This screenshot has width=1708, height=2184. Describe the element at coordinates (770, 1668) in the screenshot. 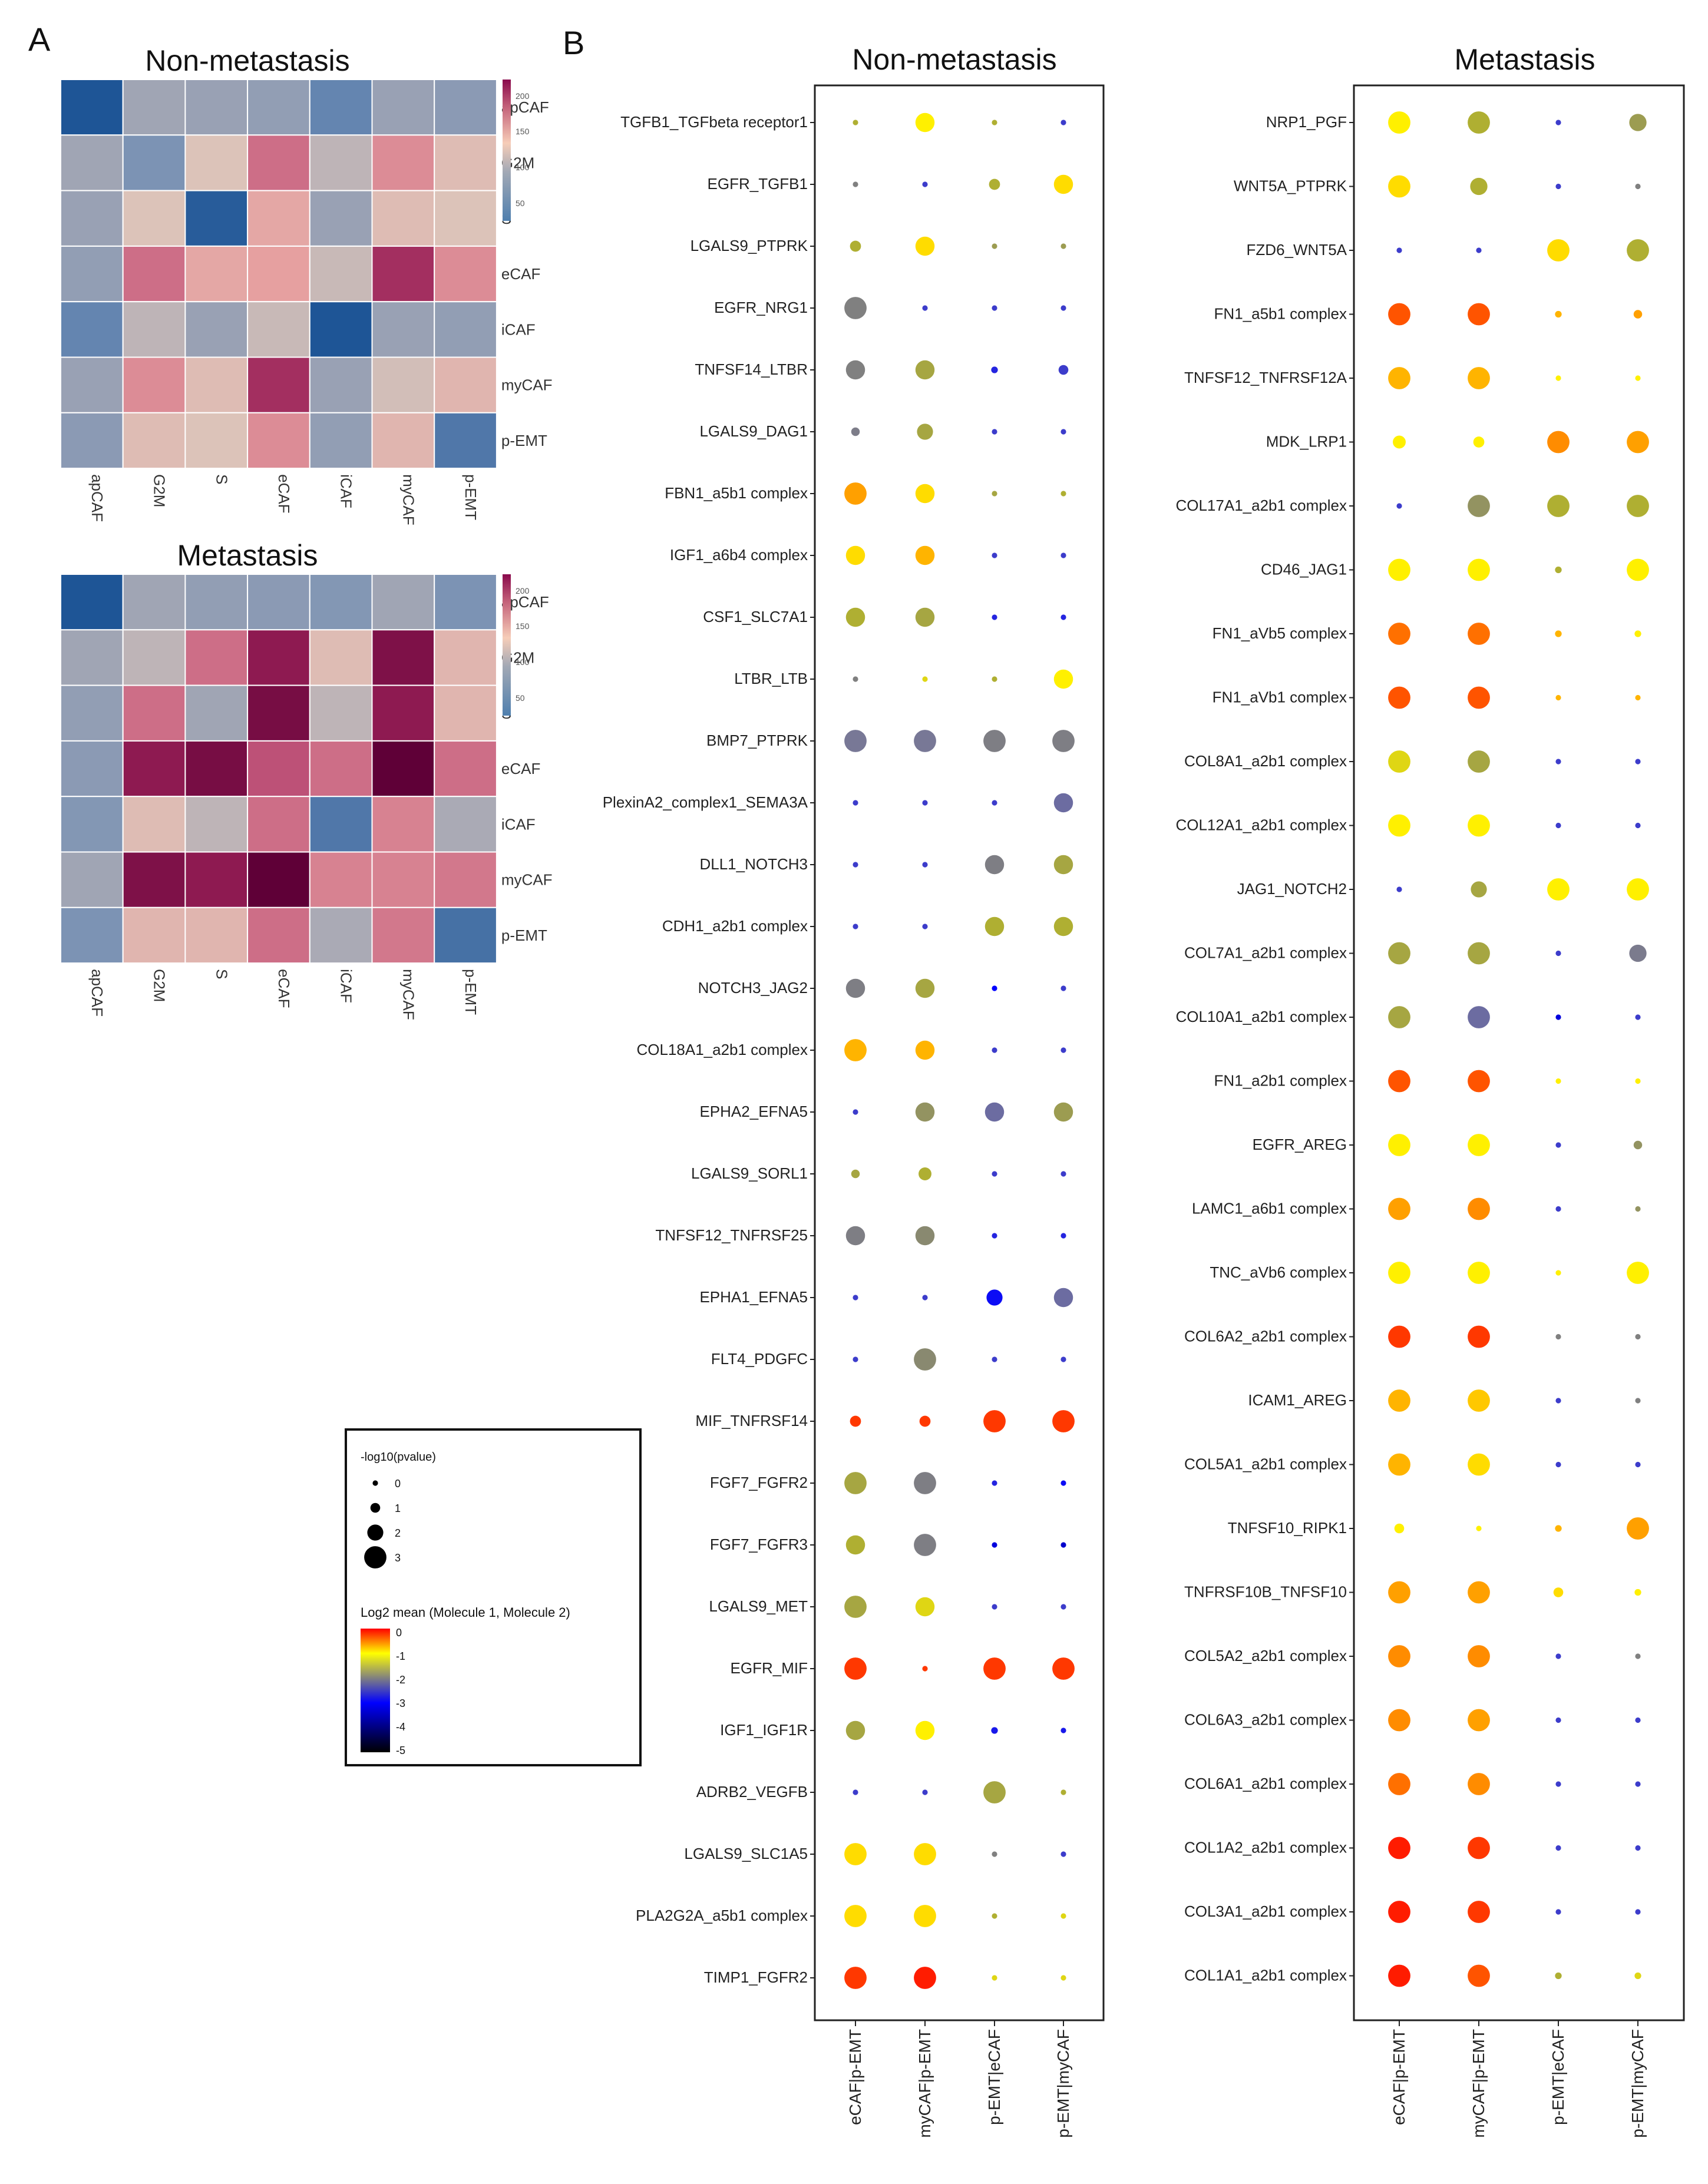

I see `dotplot-row-label: EGFR_MIF` at that location.